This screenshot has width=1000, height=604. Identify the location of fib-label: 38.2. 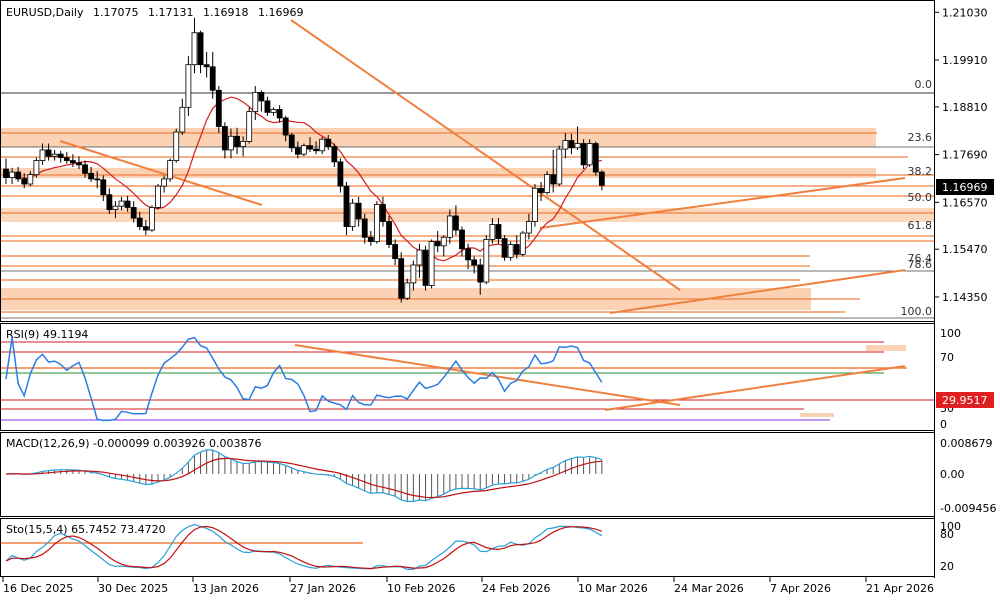
(920, 171).